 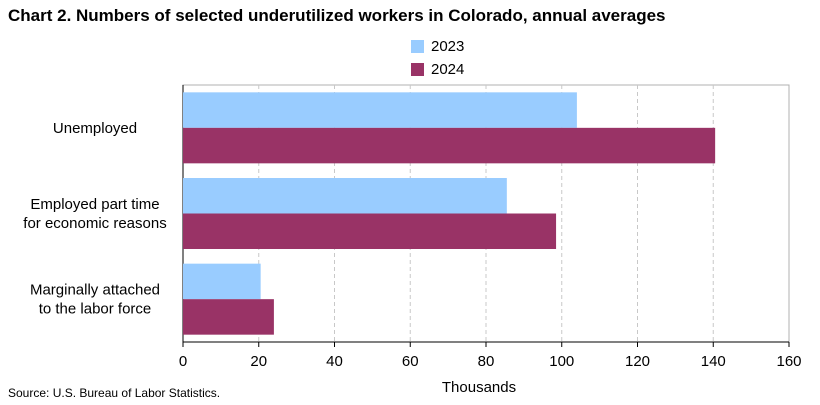 I want to click on legend-swatch-2024, so click(x=417, y=69).